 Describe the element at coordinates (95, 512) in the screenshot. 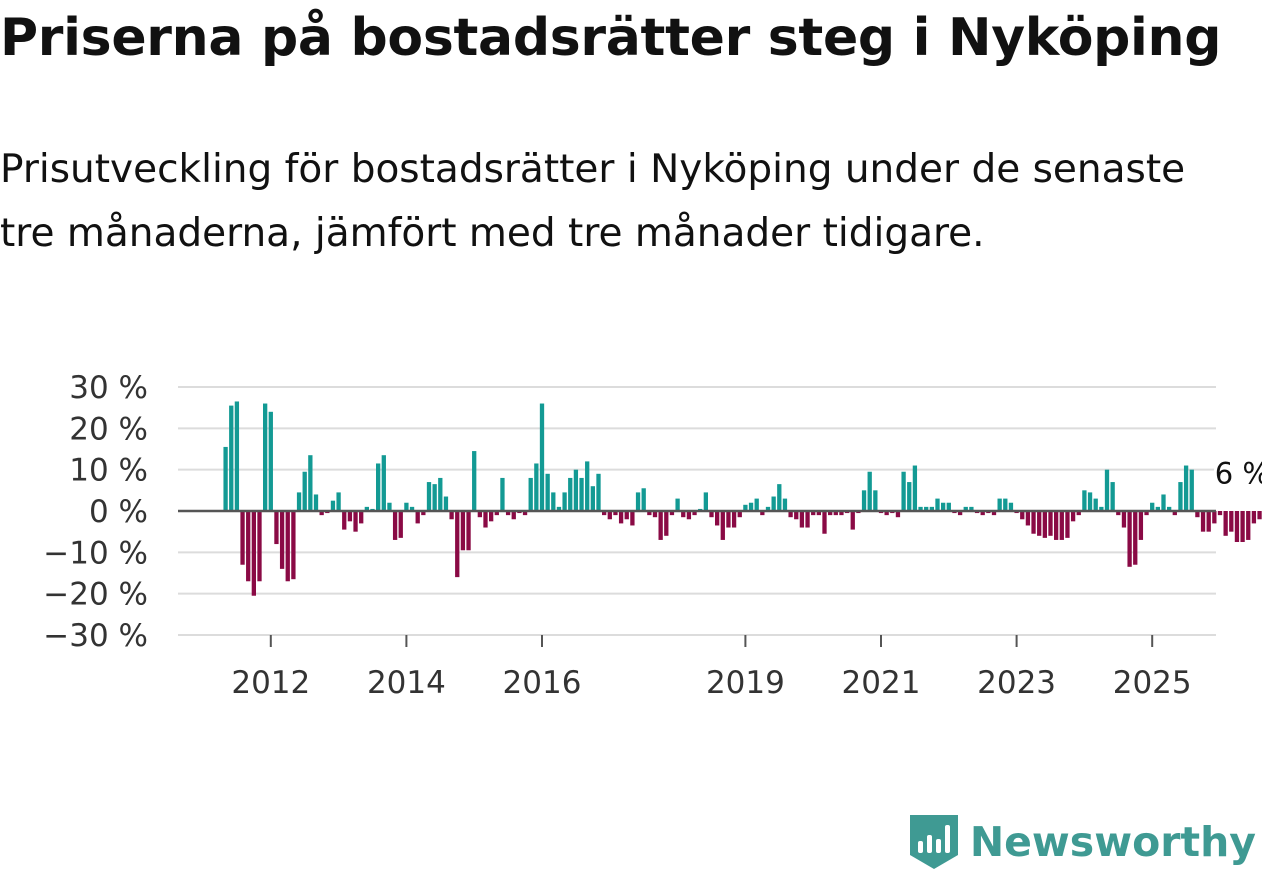

I see `y-axis-labels: 30 % 20 % 10 % 0 % −10 % −20 % −30 %` at that location.